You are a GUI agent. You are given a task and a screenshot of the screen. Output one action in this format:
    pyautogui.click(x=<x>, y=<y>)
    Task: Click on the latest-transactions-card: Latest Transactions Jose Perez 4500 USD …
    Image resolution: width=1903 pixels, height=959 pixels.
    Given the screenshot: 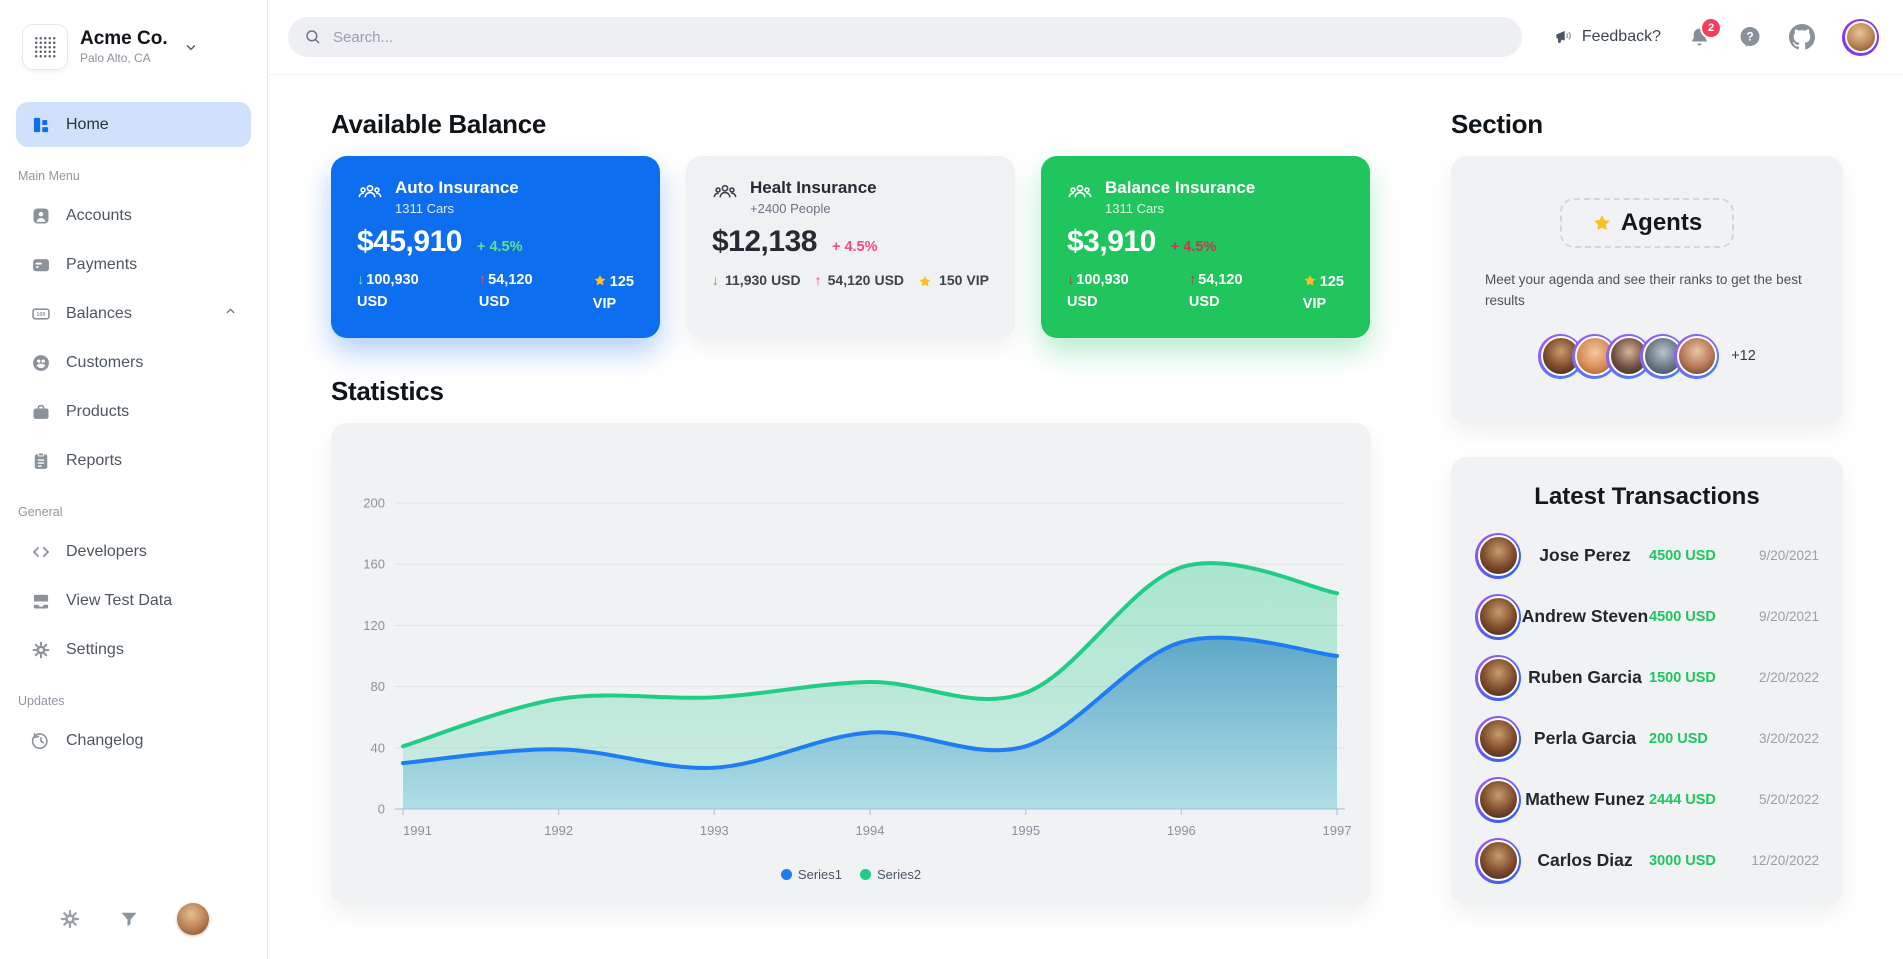 What is the action you would take?
    pyautogui.click(x=1647, y=681)
    